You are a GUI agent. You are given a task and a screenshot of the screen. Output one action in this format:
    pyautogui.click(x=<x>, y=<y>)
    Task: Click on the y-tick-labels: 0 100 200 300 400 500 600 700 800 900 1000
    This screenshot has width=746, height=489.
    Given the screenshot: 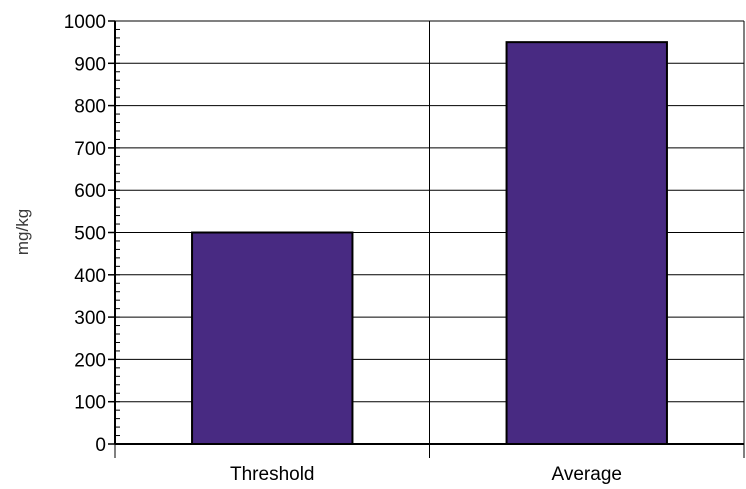 What is the action you would take?
    pyautogui.click(x=85, y=234)
    